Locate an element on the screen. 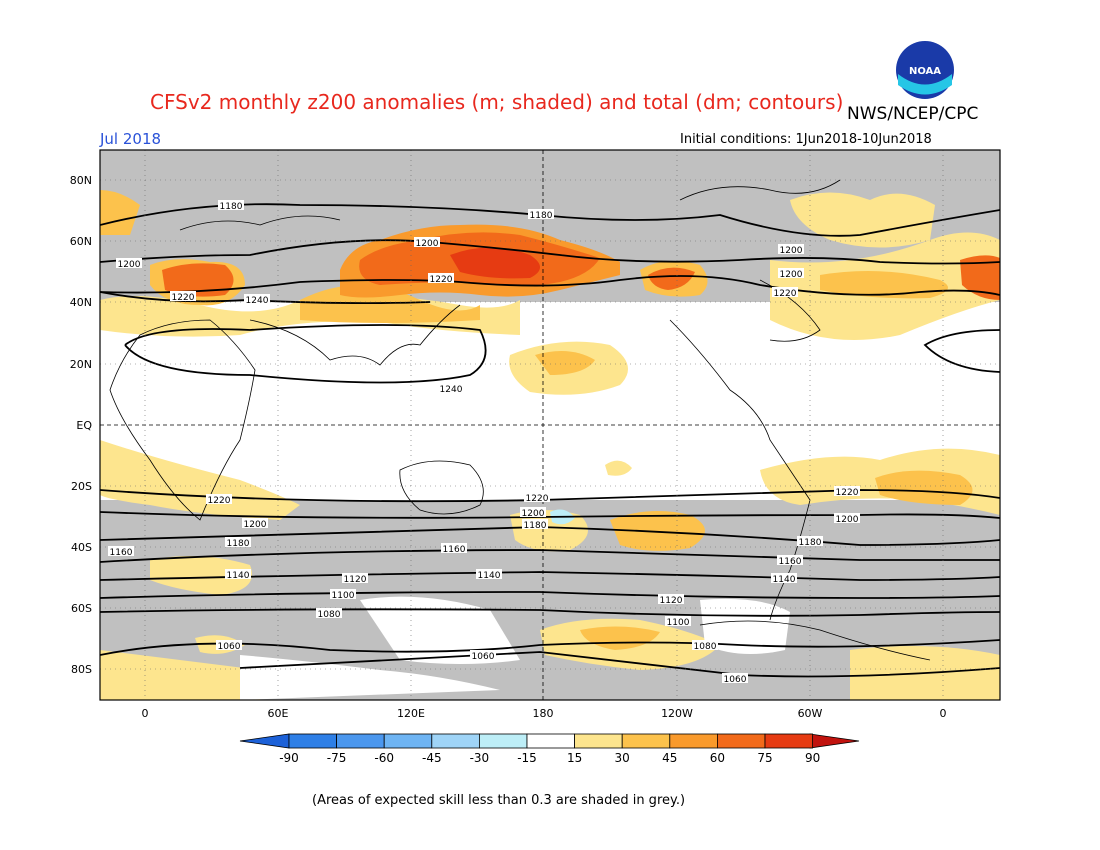  initial-conditions: Initial conditions: 1Jun2018-10Jun2018 is located at coordinates (806, 139).